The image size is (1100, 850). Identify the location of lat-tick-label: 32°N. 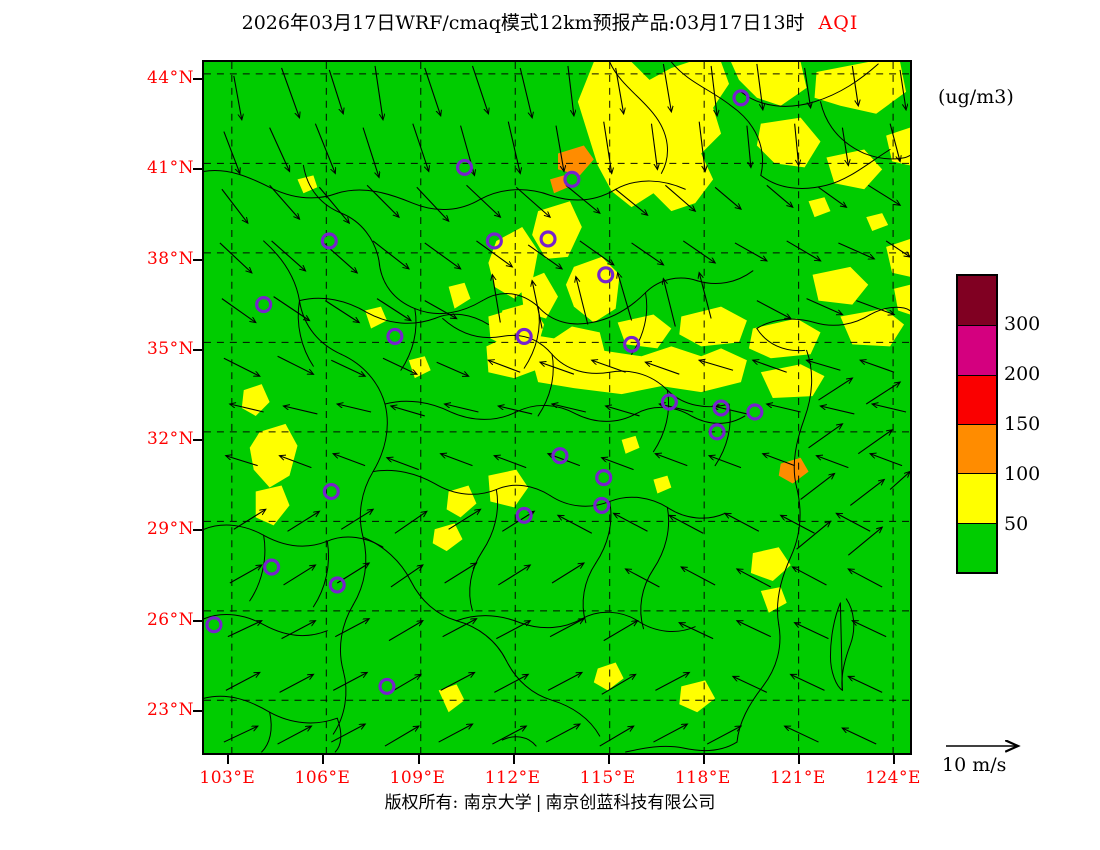
(170, 439).